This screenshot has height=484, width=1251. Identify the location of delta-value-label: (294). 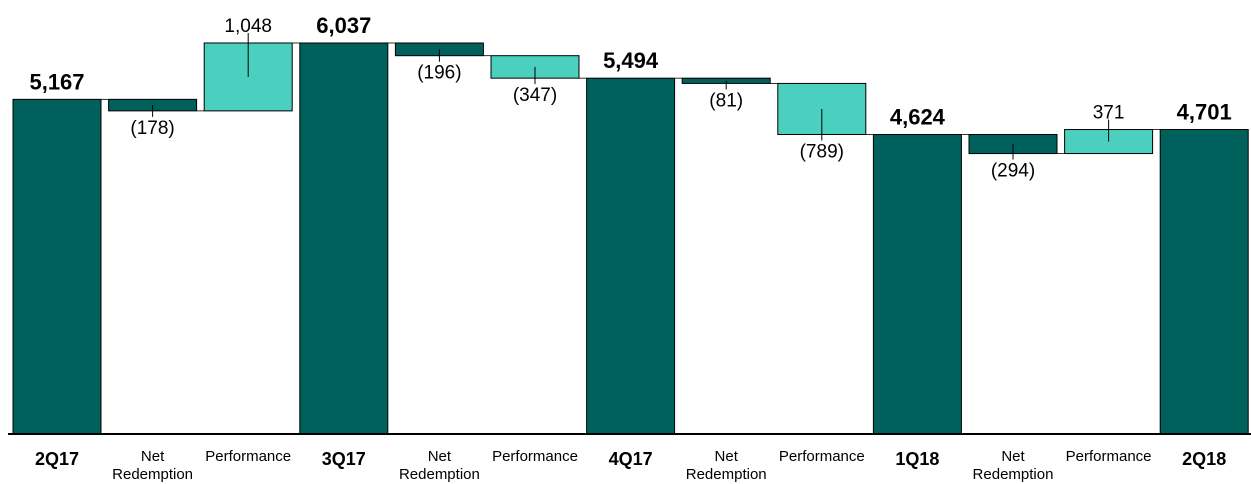
(1013, 171).